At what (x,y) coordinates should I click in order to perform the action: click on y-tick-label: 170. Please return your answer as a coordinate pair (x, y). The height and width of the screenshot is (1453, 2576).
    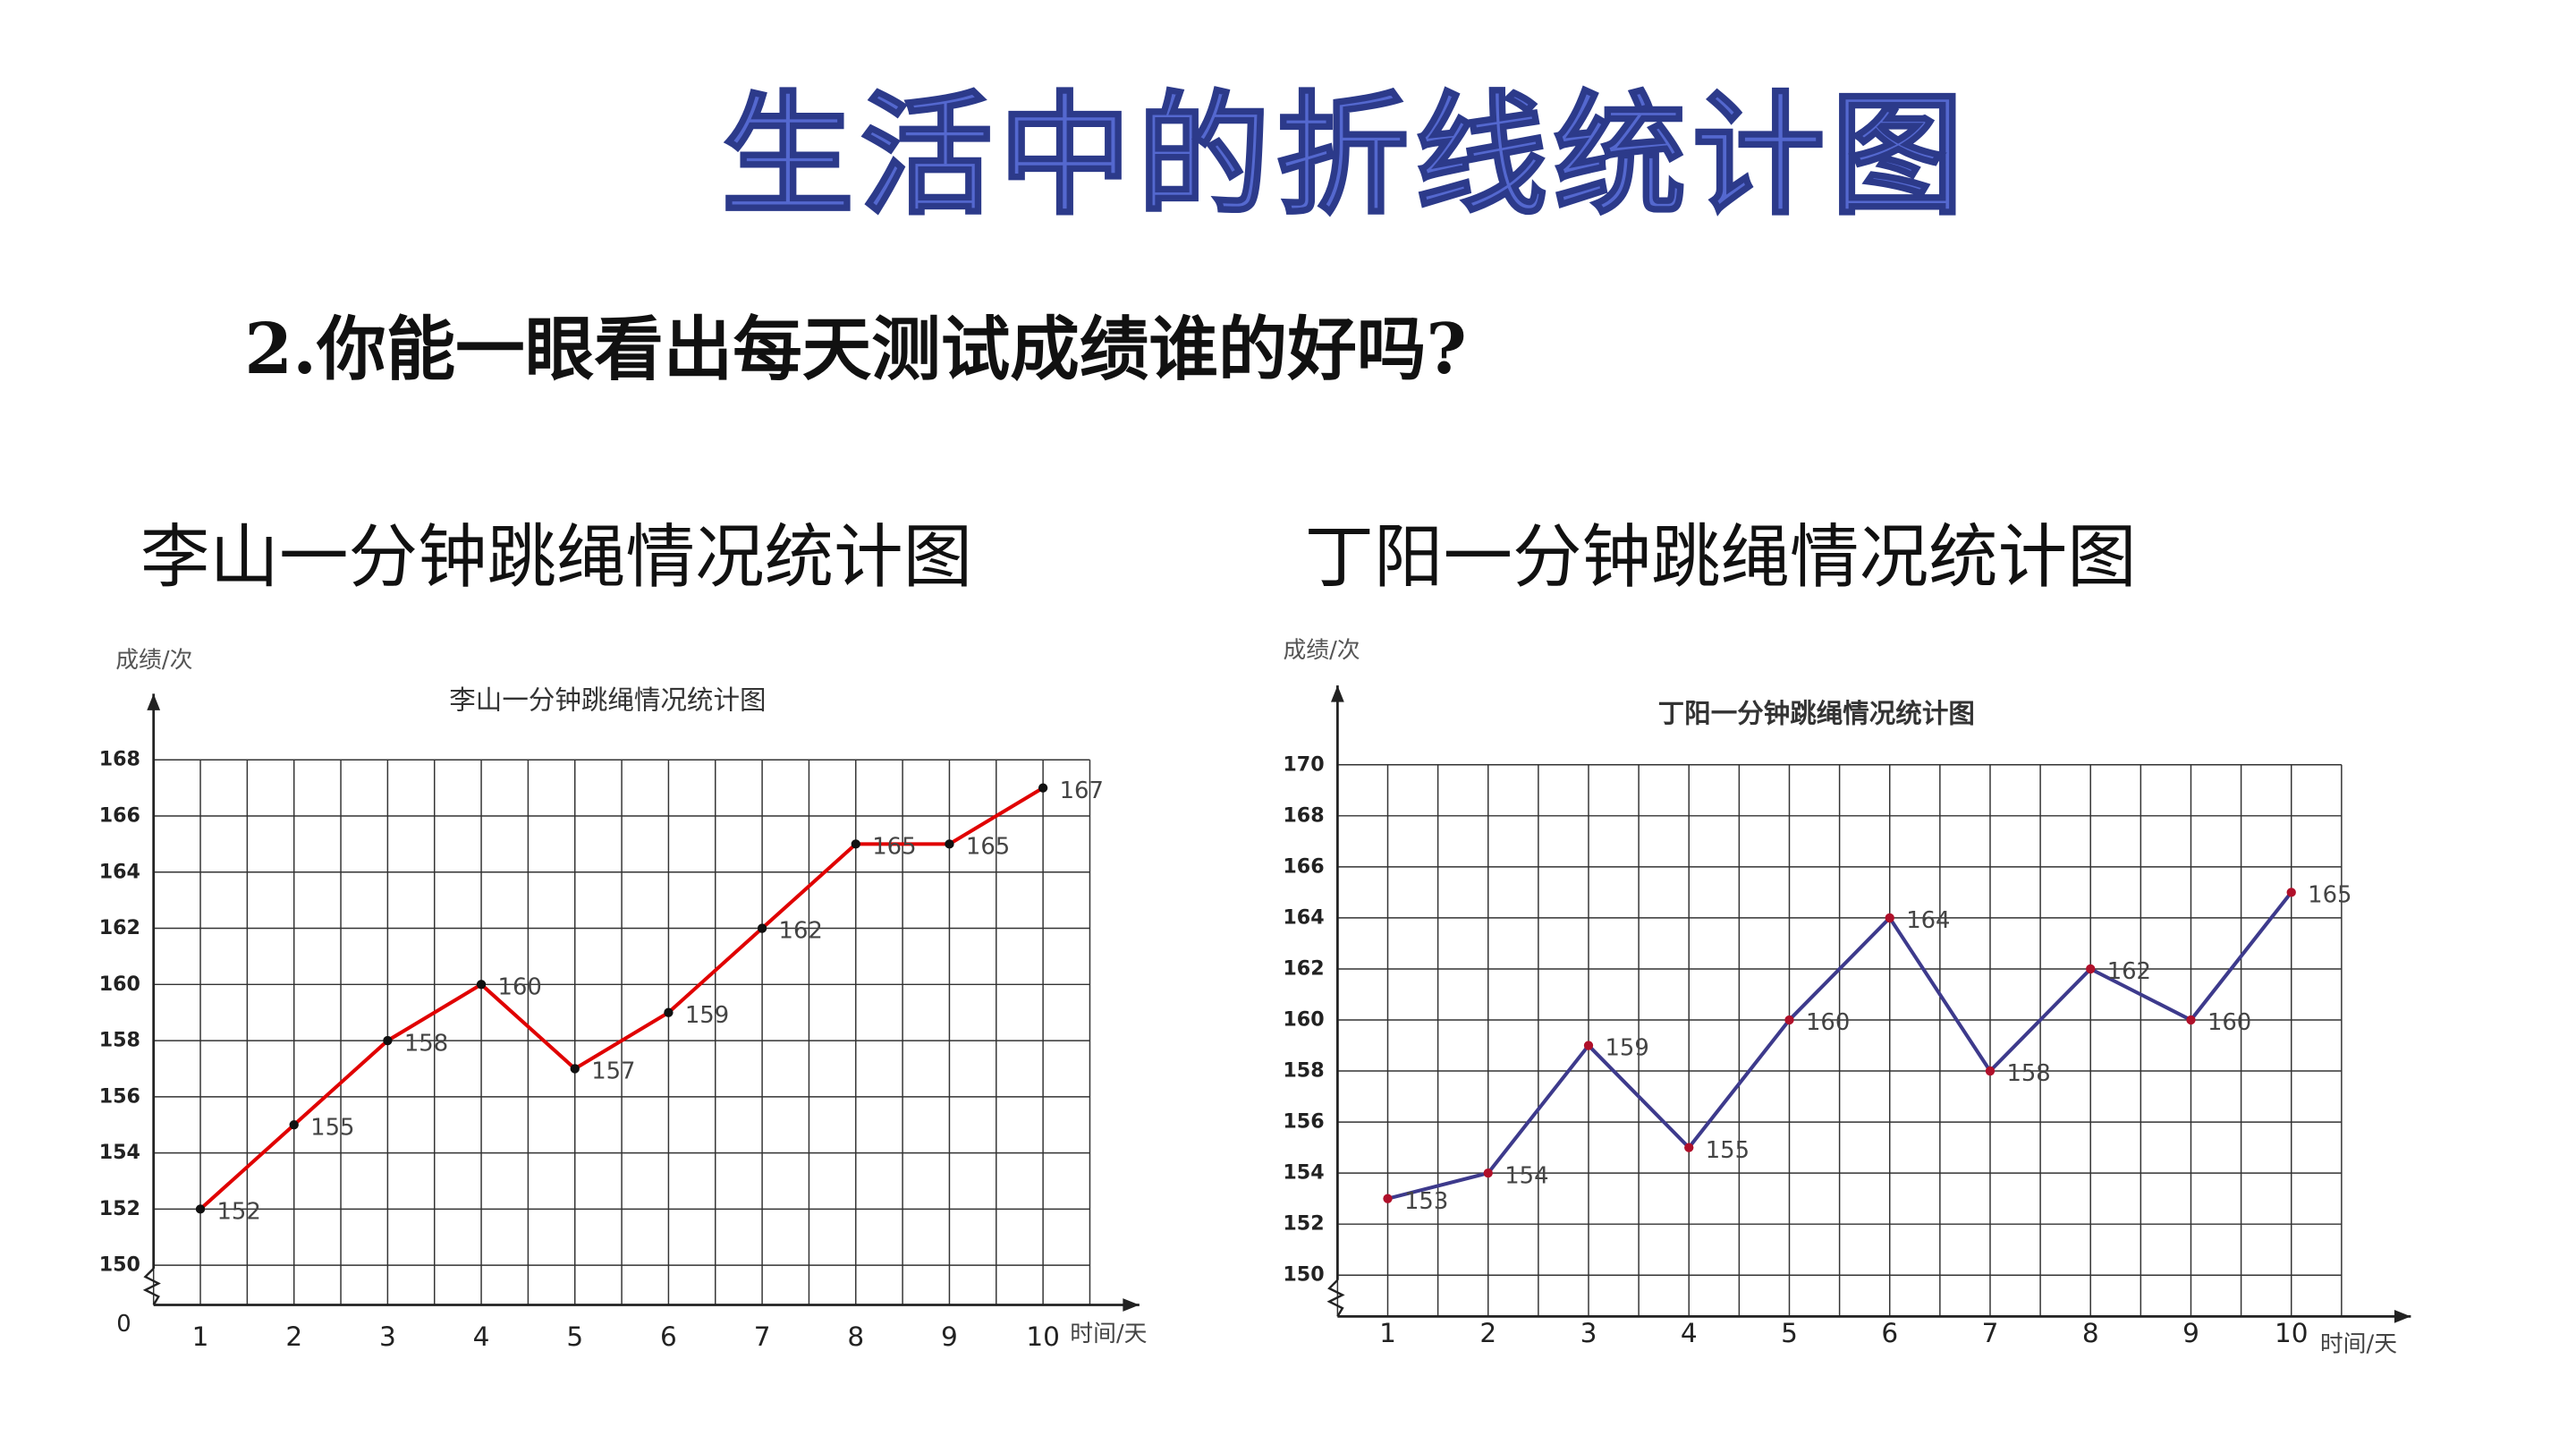
    Looking at the image, I should click on (1303, 764).